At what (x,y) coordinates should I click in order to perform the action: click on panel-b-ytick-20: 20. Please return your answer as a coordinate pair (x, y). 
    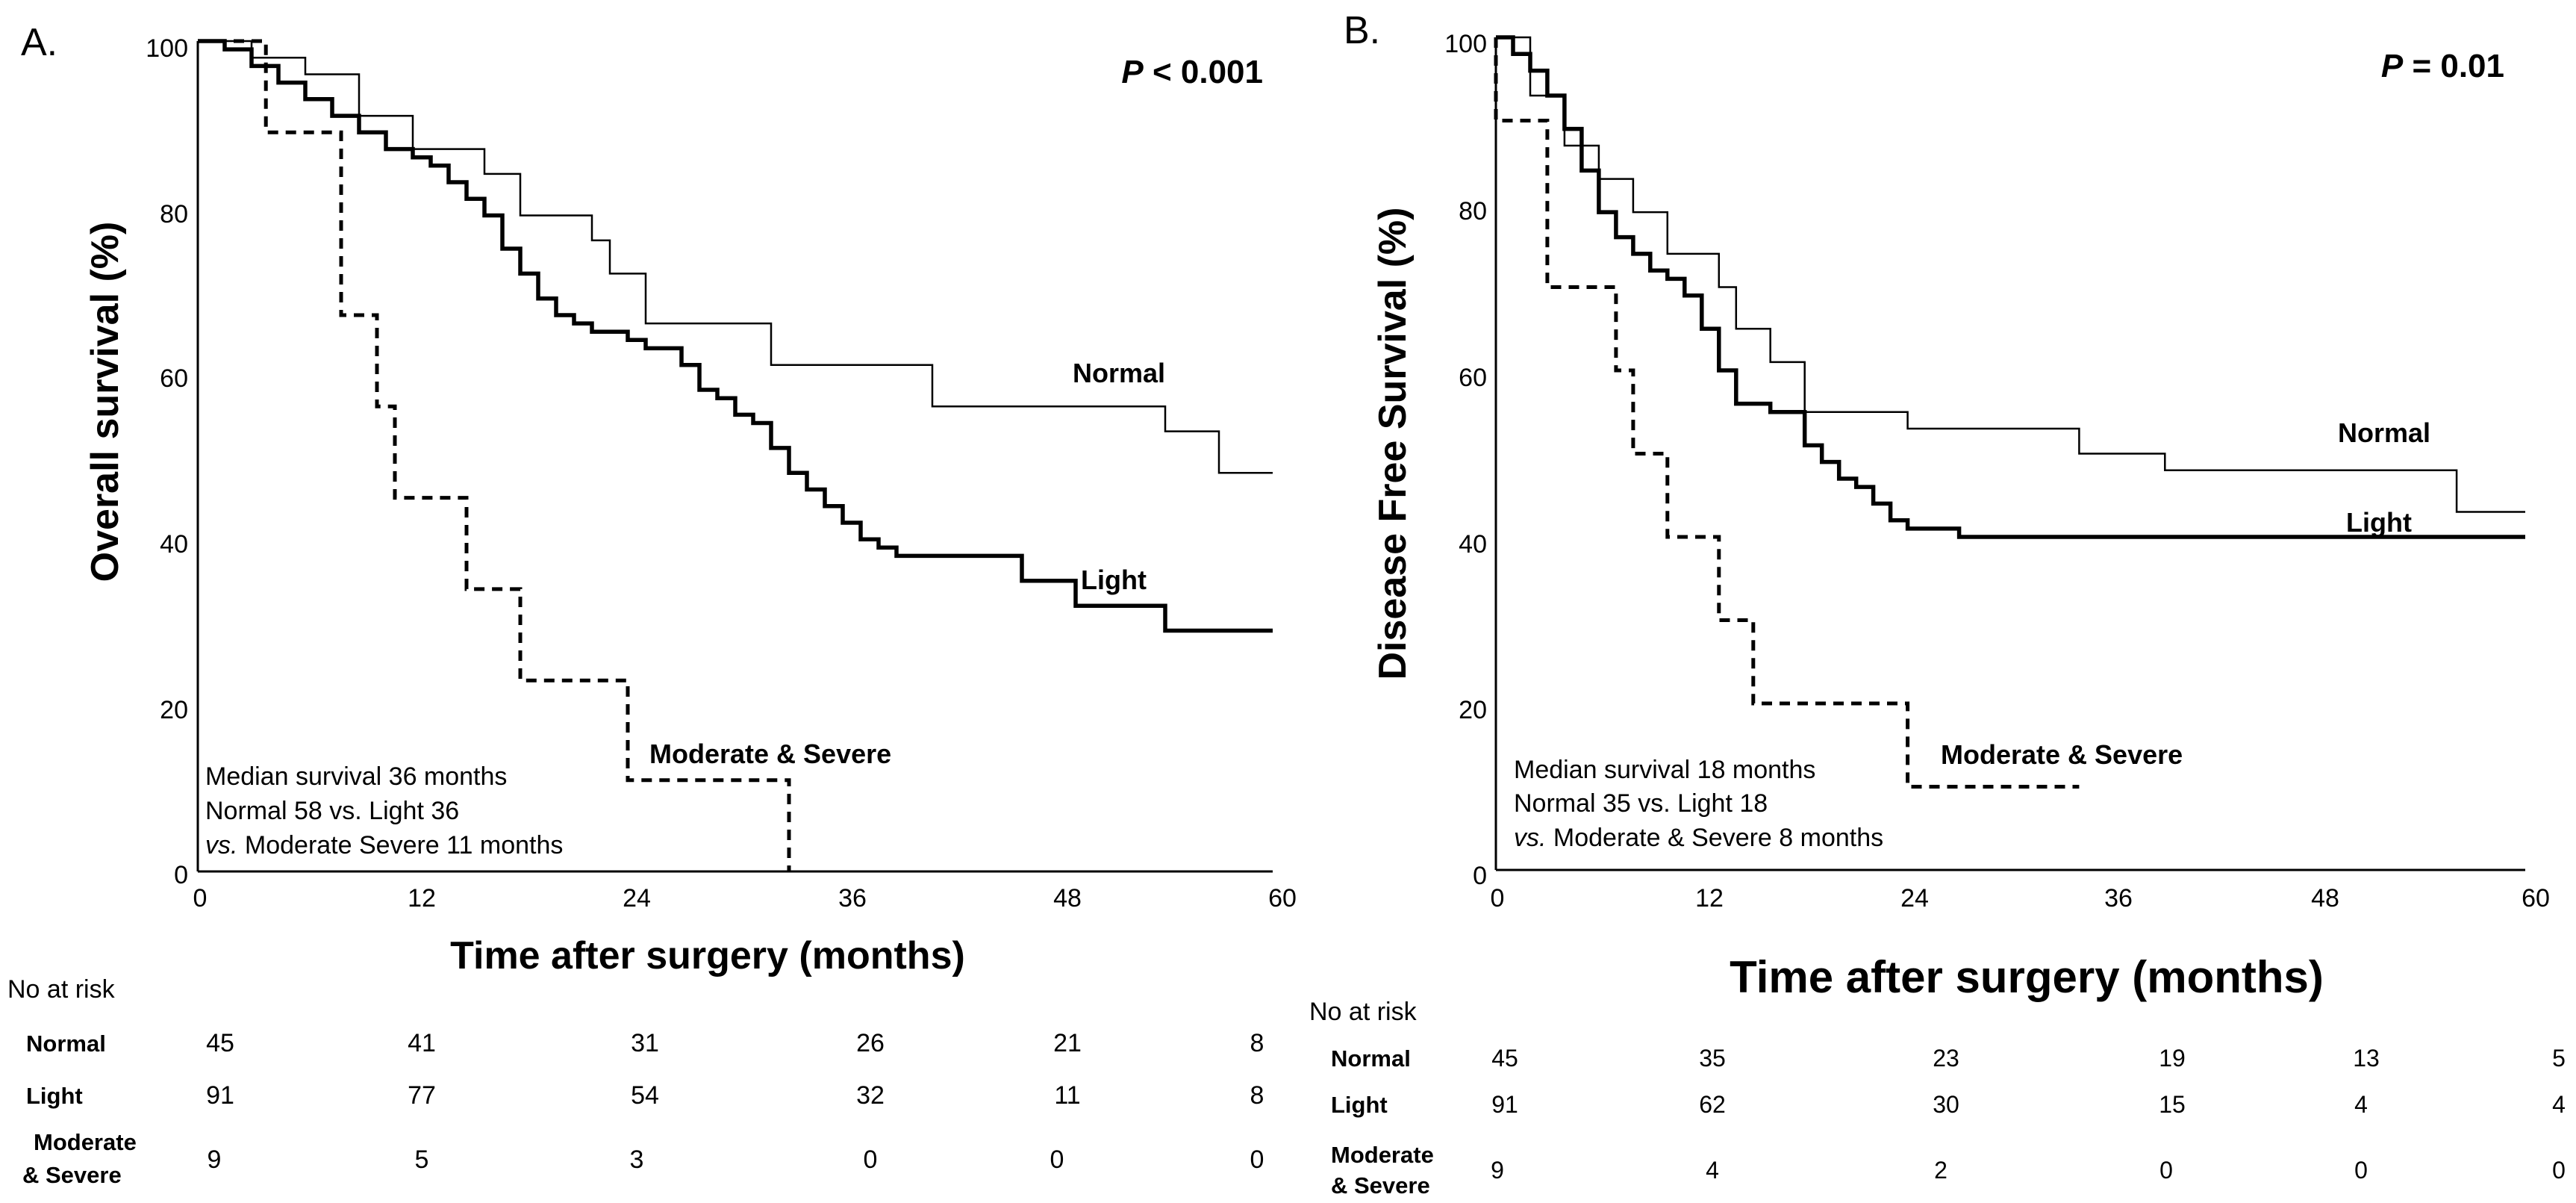
    Looking at the image, I should click on (1473, 710).